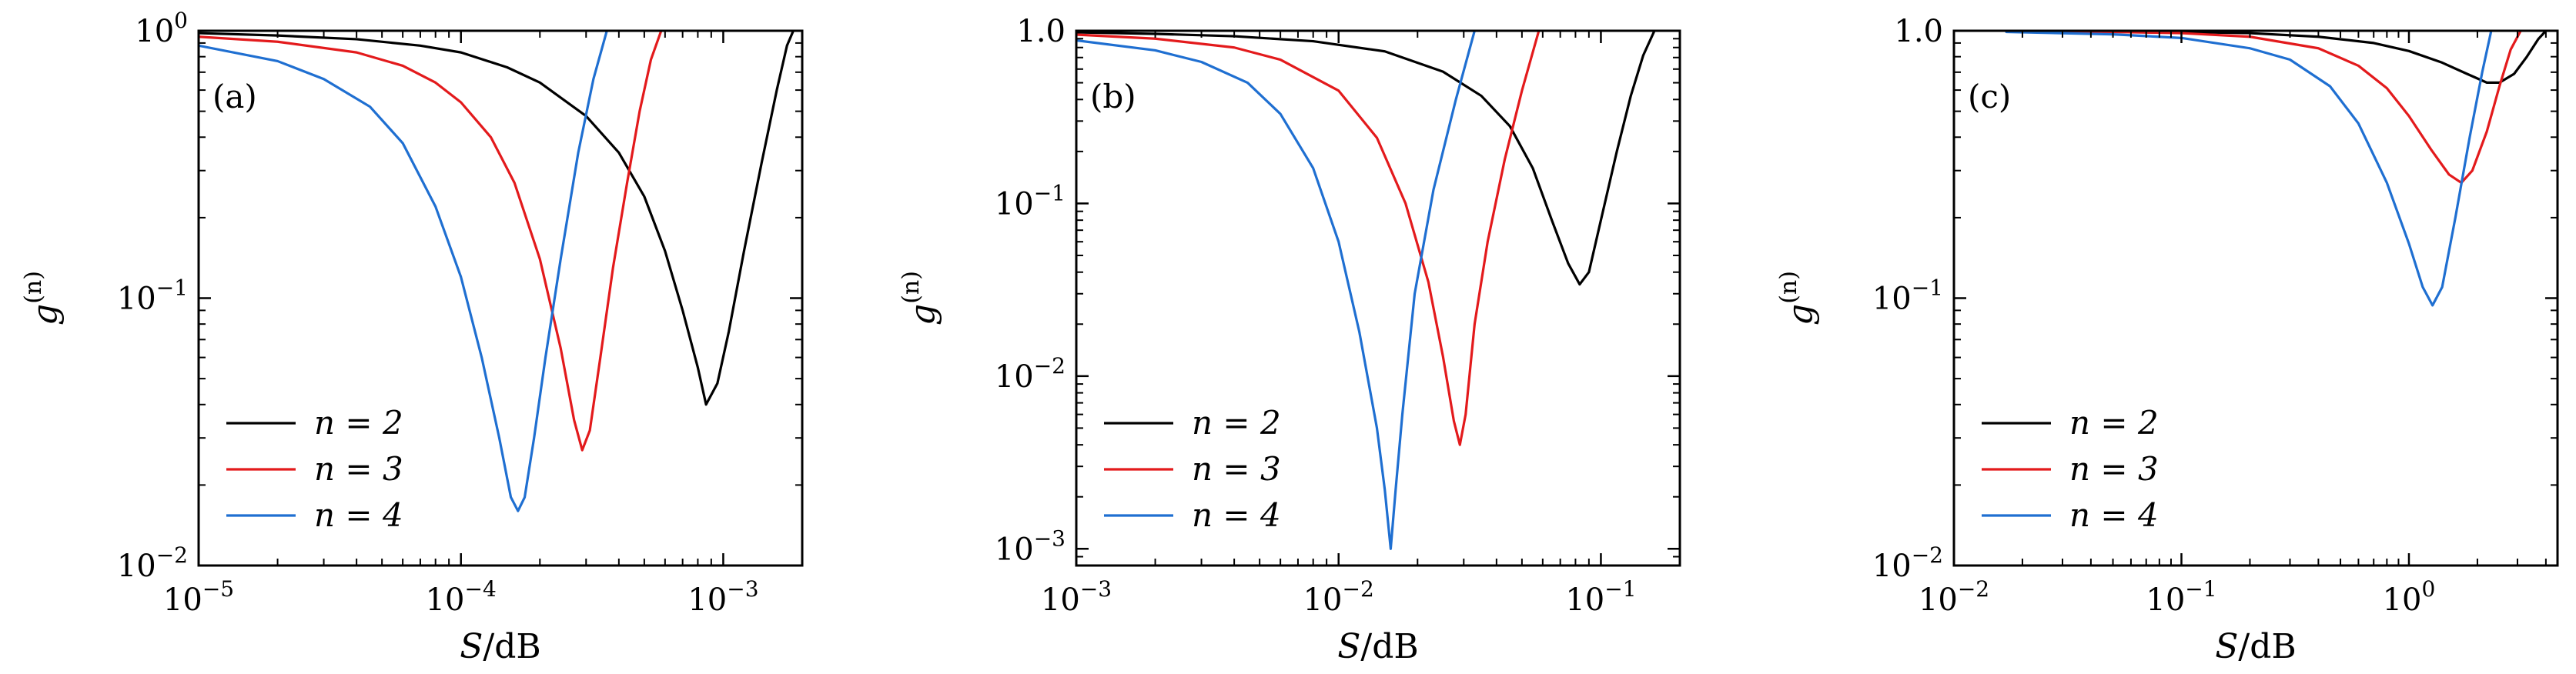 The width and height of the screenshot is (2576, 674). I want to click on x-tick-label: 10⁻⁵, so click(199, 597).